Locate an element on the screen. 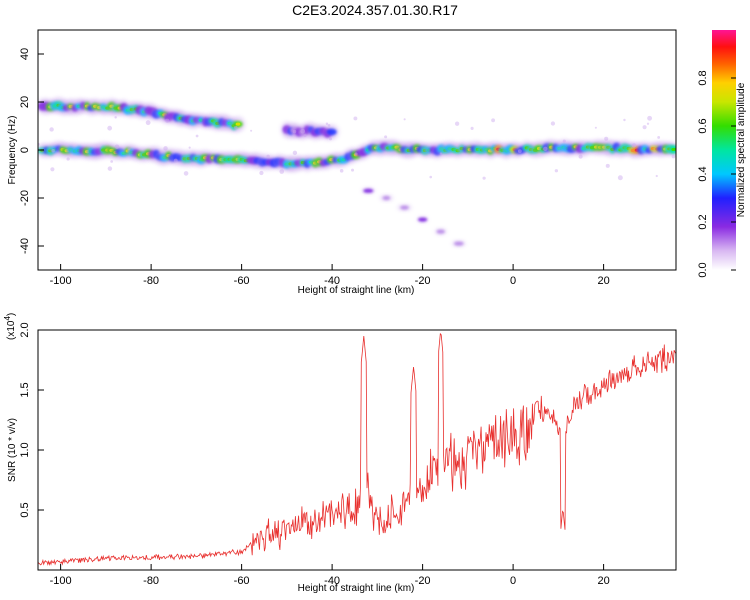 This screenshot has width=750, height=600. colorbar-tick-label: 0.2 is located at coordinates (703, 221).